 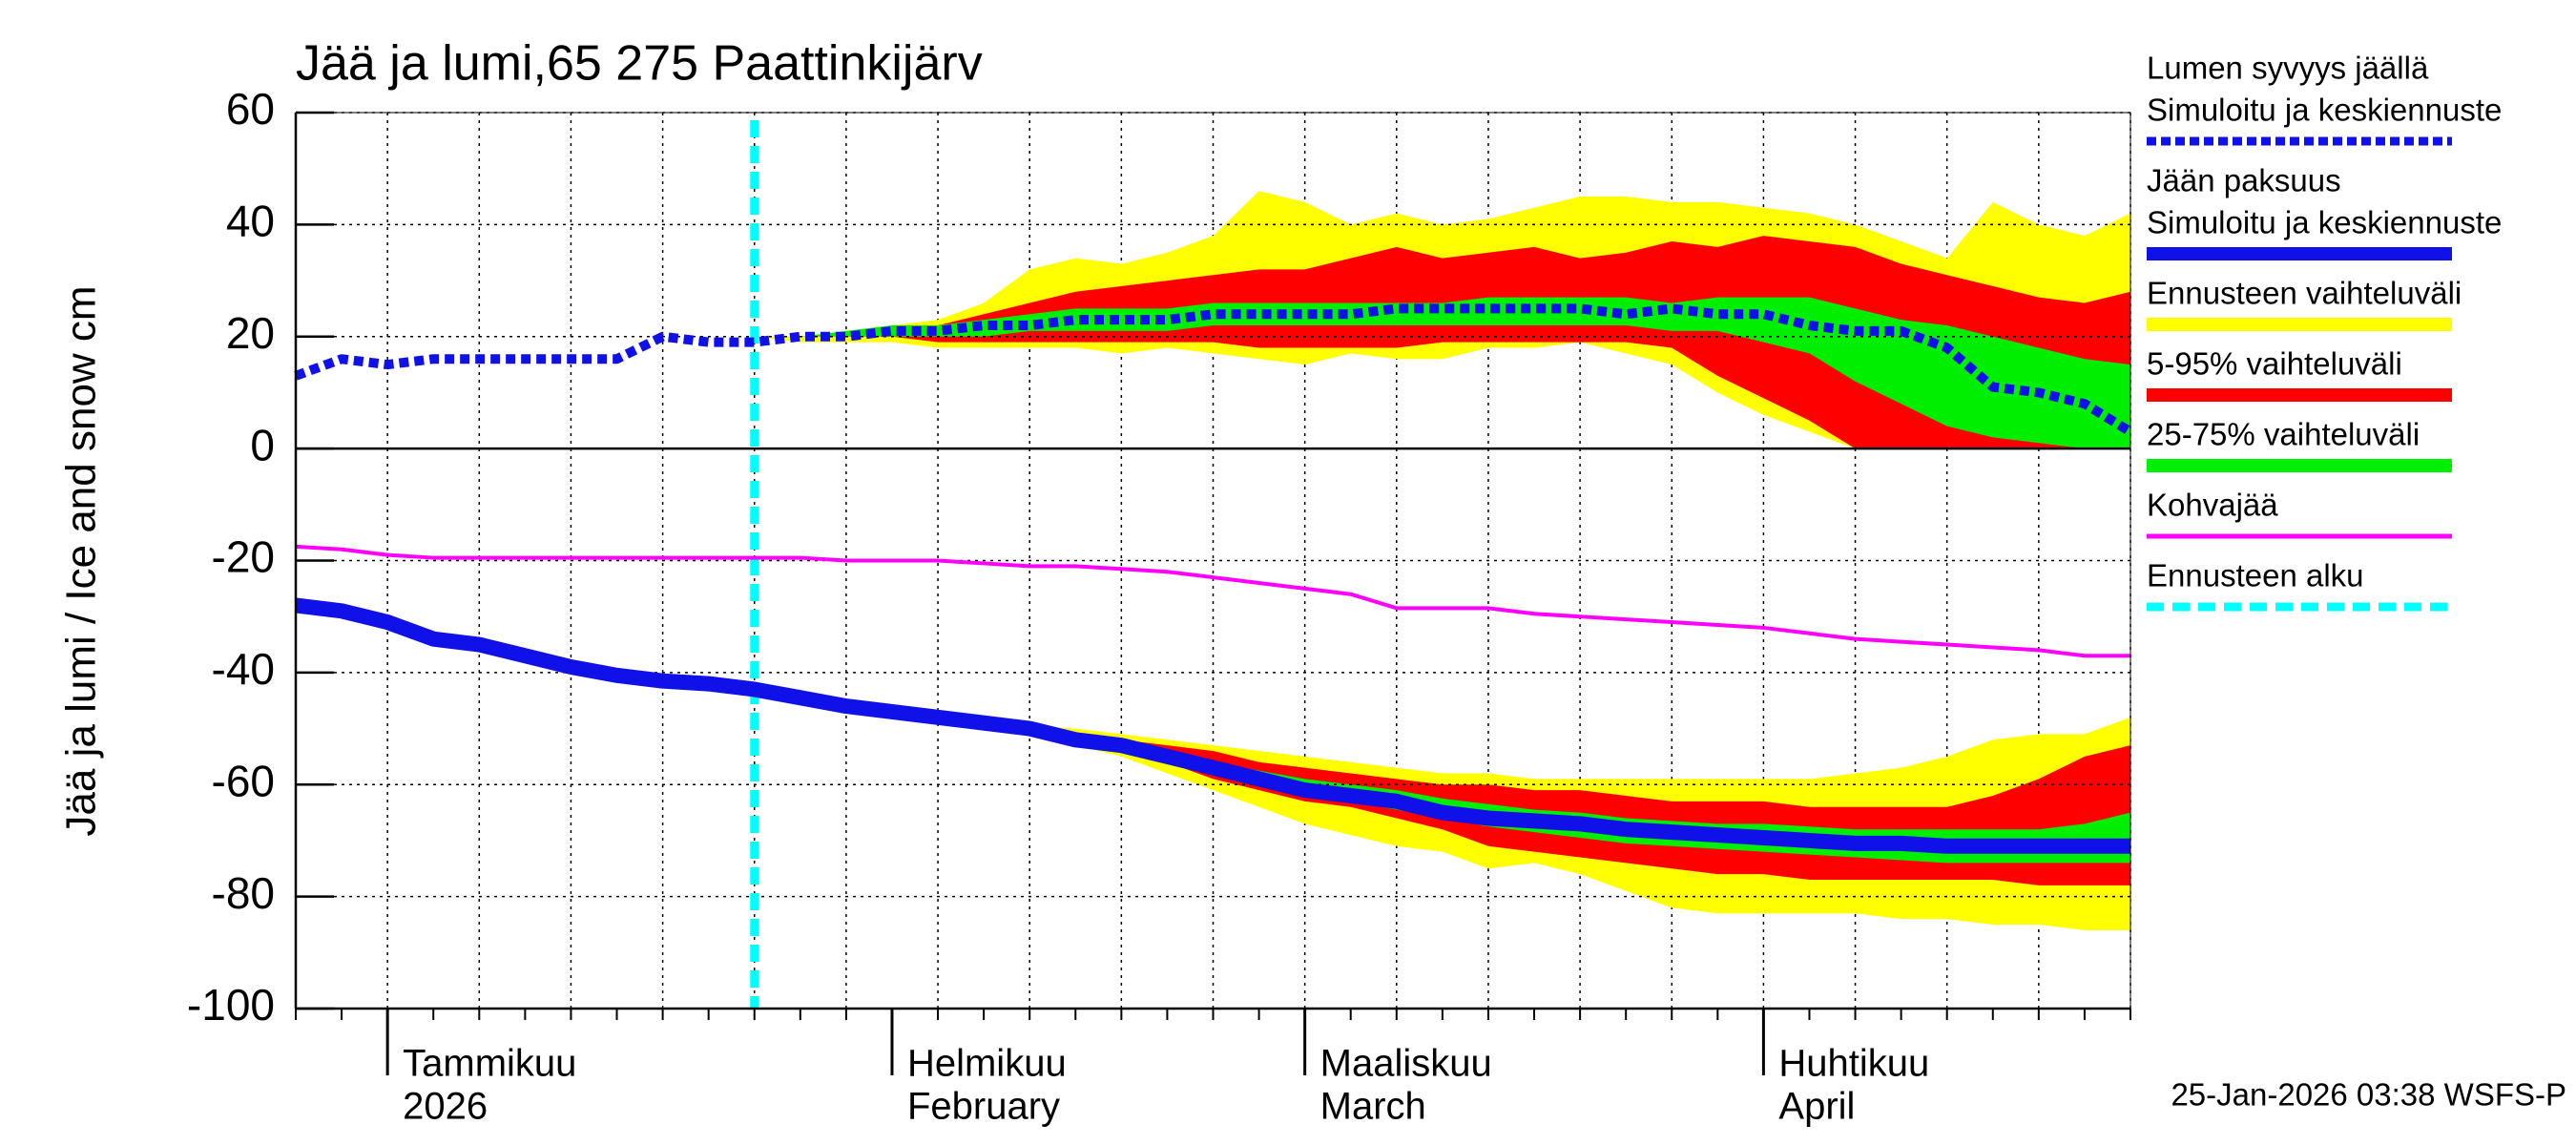 What do you see at coordinates (243, 893) in the screenshot?
I see `y-tick-label: -80` at bounding box center [243, 893].